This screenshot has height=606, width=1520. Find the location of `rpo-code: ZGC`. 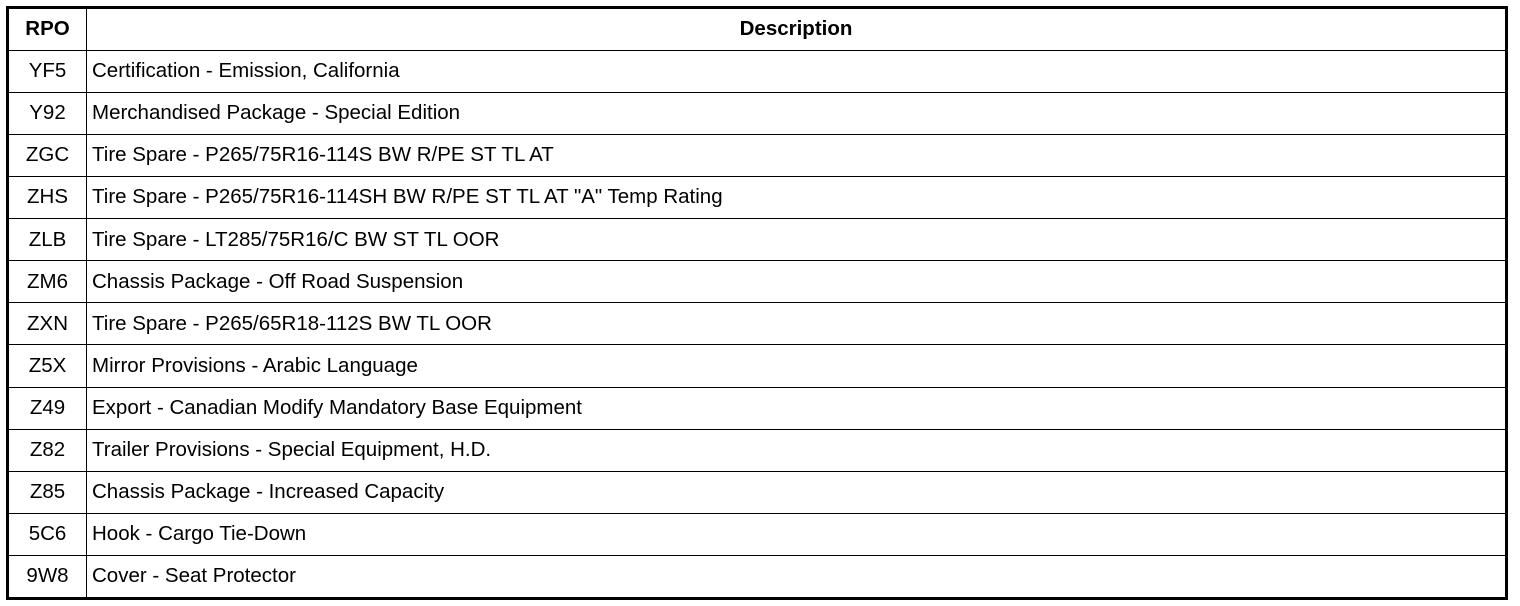

rpo-code: ZGC is located at coordinates (47, 156).